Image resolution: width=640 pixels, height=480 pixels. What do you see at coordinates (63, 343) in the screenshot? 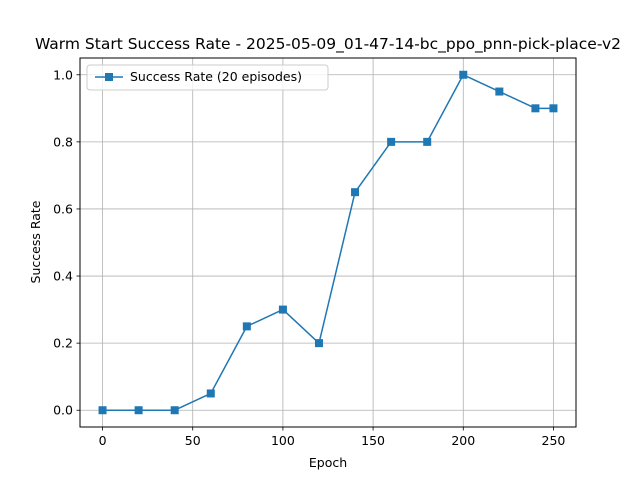
I see `y-tick-label: 0.2` at bounding box center [63, 343].